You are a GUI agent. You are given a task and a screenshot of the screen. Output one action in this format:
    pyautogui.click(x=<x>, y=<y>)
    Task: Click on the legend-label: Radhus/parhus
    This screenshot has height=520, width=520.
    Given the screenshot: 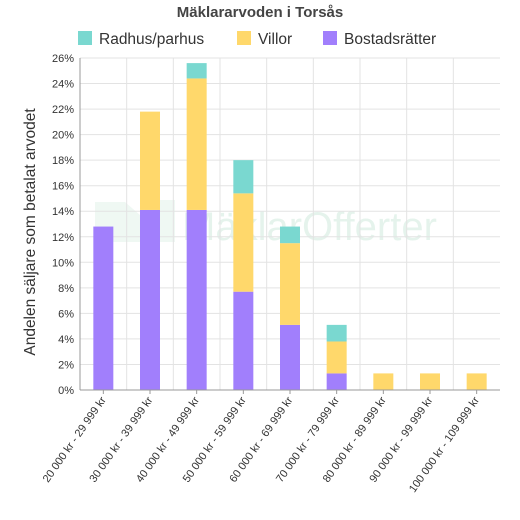 What is the action you would take?
    pyautogui.click(x=151, y=39)
    